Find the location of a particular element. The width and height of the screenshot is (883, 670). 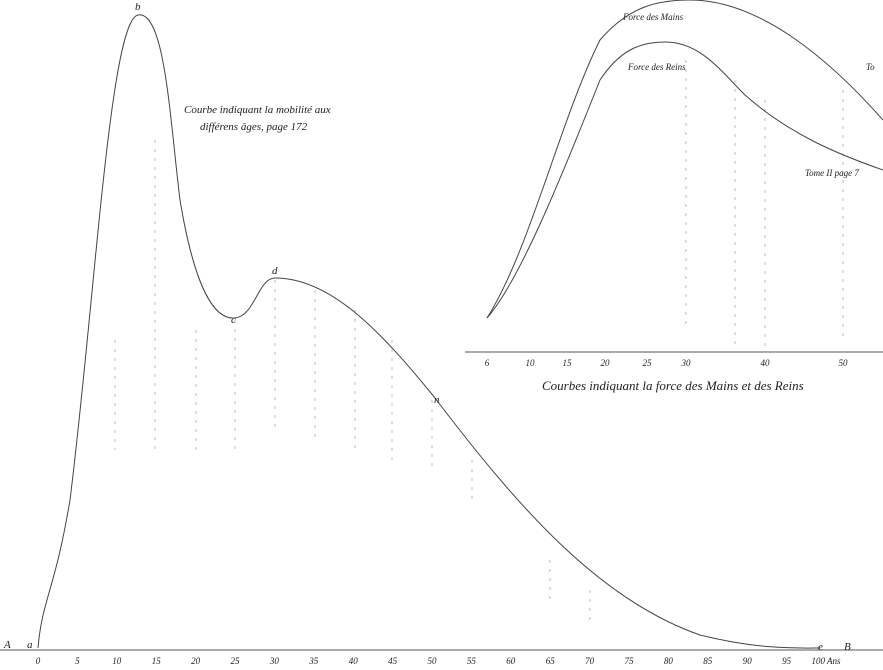

tick-label: 5 is located at coordinates (77, 661).